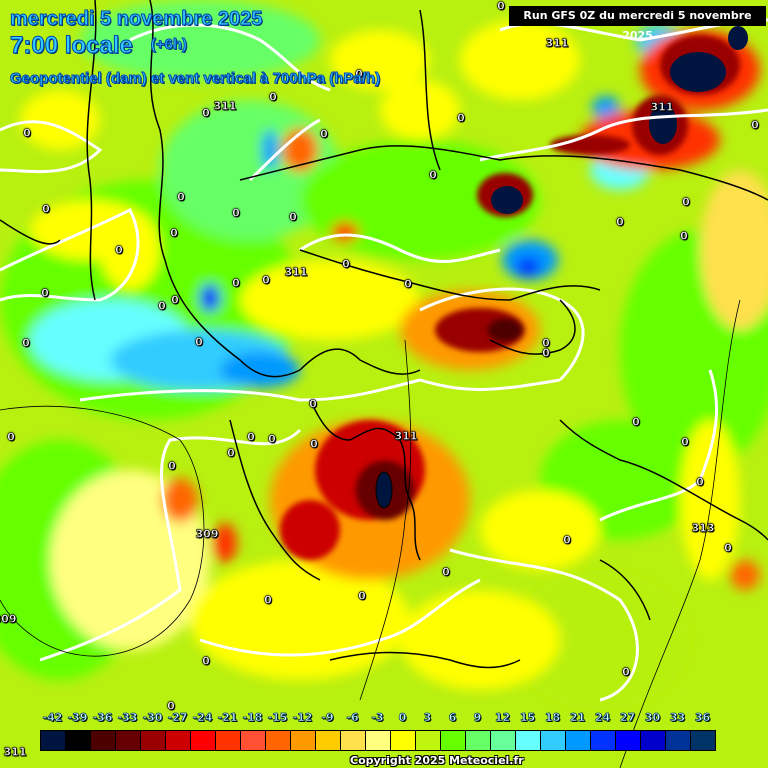 This screenshot has width=768, height=768. What do you see at coordinates (252, 718) in the screenshot?
I see `colorbar-tick-label: -18` at bounding box center [252, 718].